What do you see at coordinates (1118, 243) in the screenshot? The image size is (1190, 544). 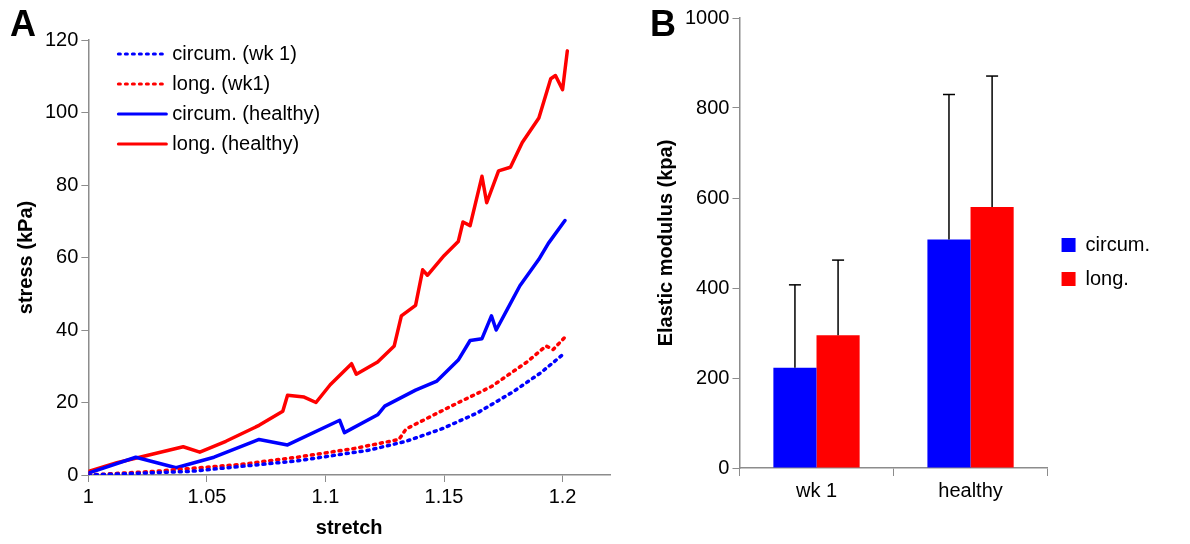 I see `legend-label: circum.` at bounding box center [1118, 243].